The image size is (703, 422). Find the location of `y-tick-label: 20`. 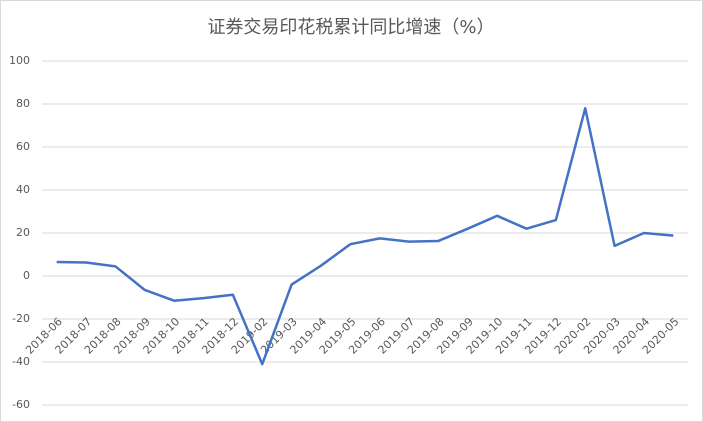

y-tick-label: 20 is located at coordinates (23, 232).